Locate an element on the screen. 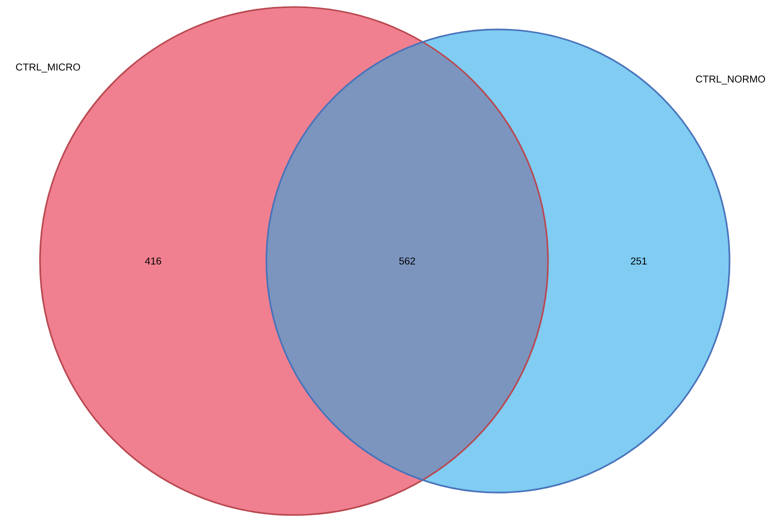 Image resolution: width=773 pixels, height=516 pixels. data-label: 562 is located at coordinates (407, 261).